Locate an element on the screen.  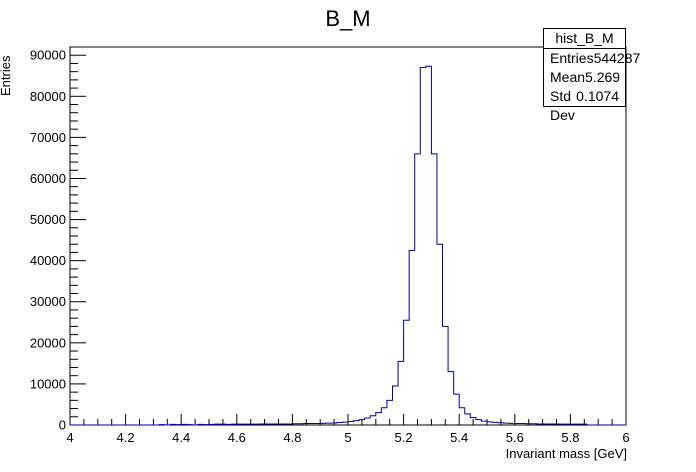
stats-row-mean: Mean 5.269 is located at coordinates (584, 77).